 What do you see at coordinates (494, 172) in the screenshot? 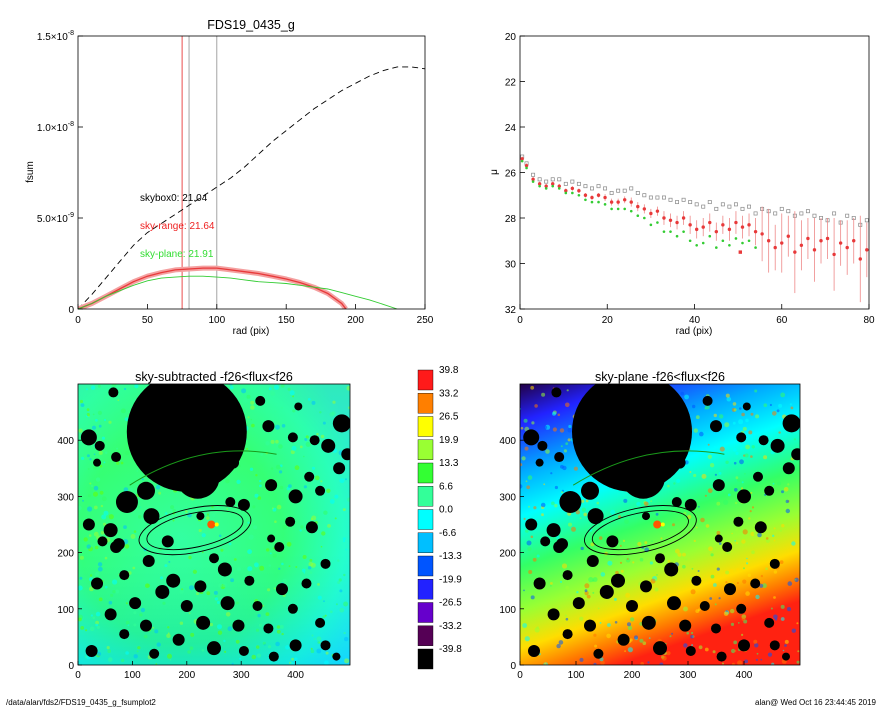
I see `y-axis-label: μ` at bounding box center [494, 172].